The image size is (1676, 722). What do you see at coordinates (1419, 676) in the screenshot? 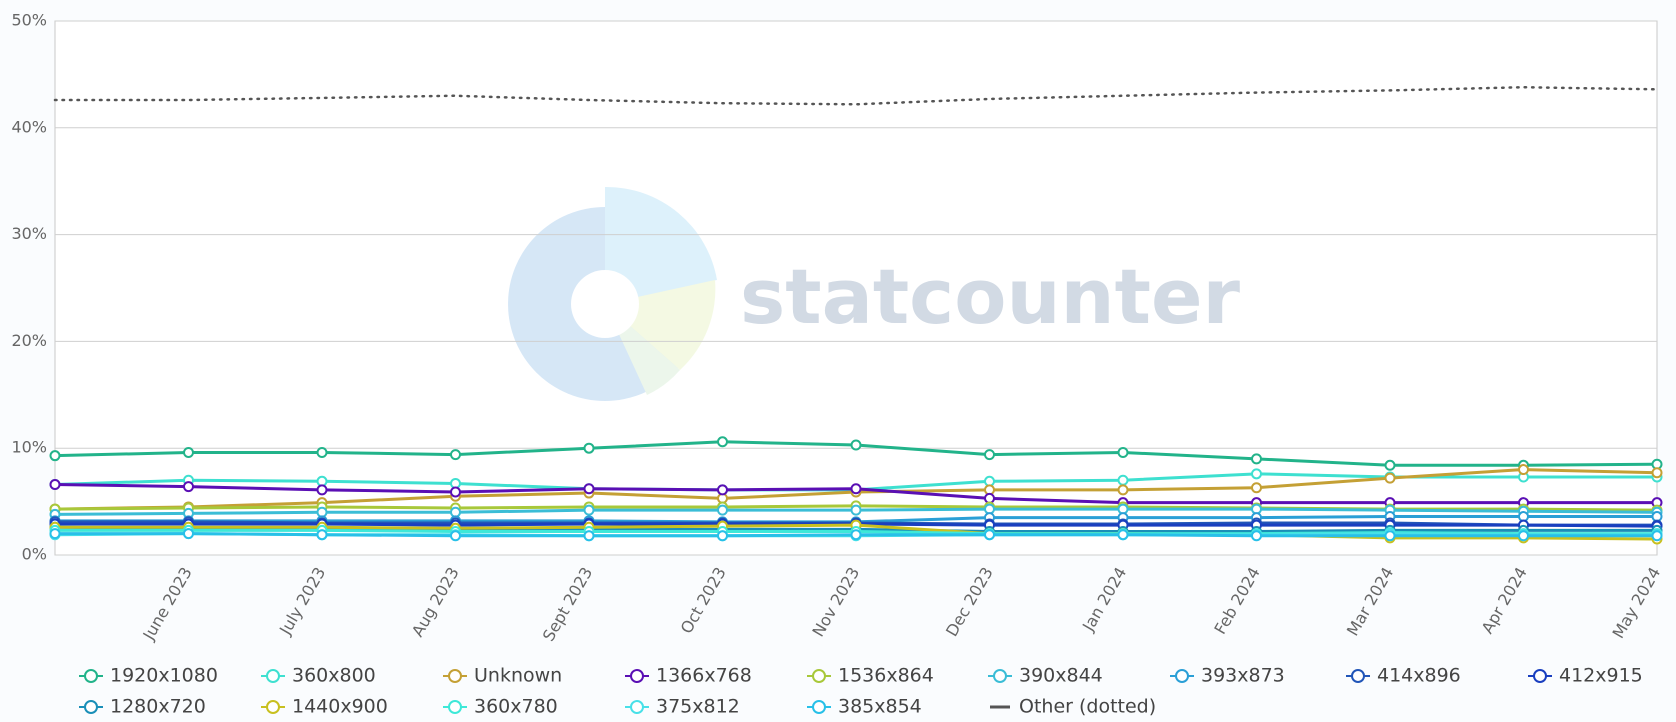
I see `legend-label: 414x896` at bounding box center [1419, 676].